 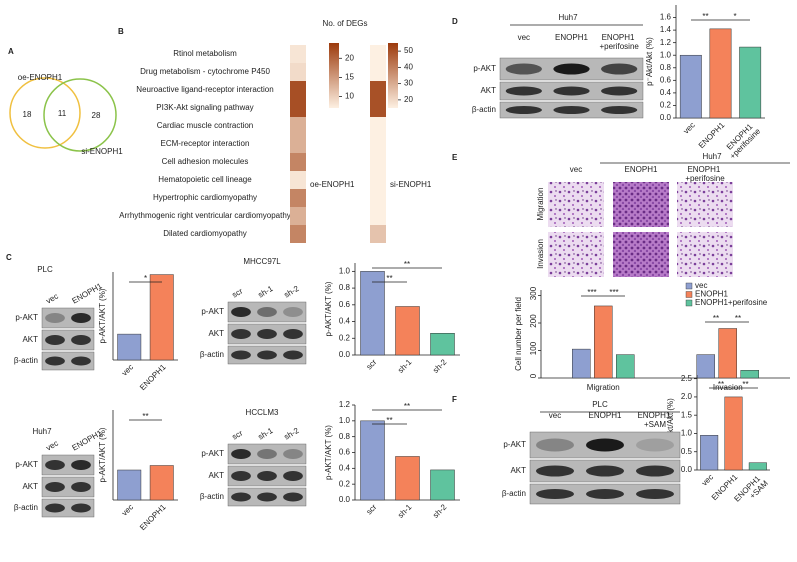 What do you see at coordinates (666, 54) in the screenshot?
I see `y-tick-label: 1.0` at bounding box center [666, 54].